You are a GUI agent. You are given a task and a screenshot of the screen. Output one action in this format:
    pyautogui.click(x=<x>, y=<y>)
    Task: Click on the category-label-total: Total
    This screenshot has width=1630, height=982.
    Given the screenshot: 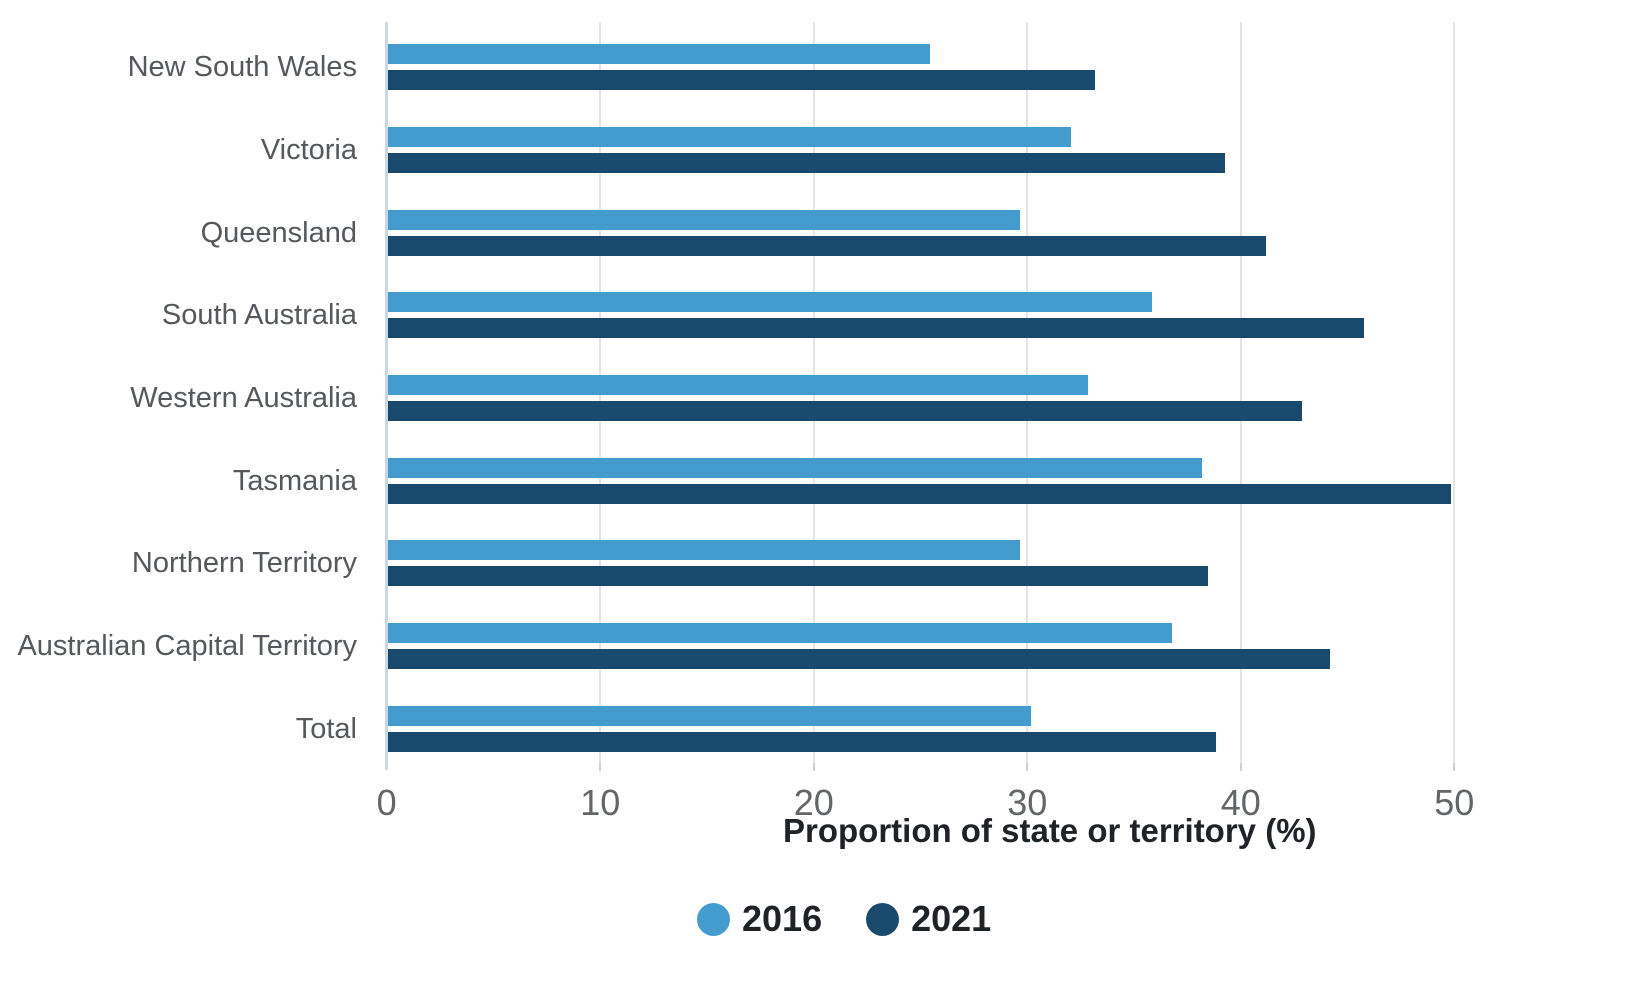 What is the action you would take?
    pyautogui.click(x=326, y=728)
    